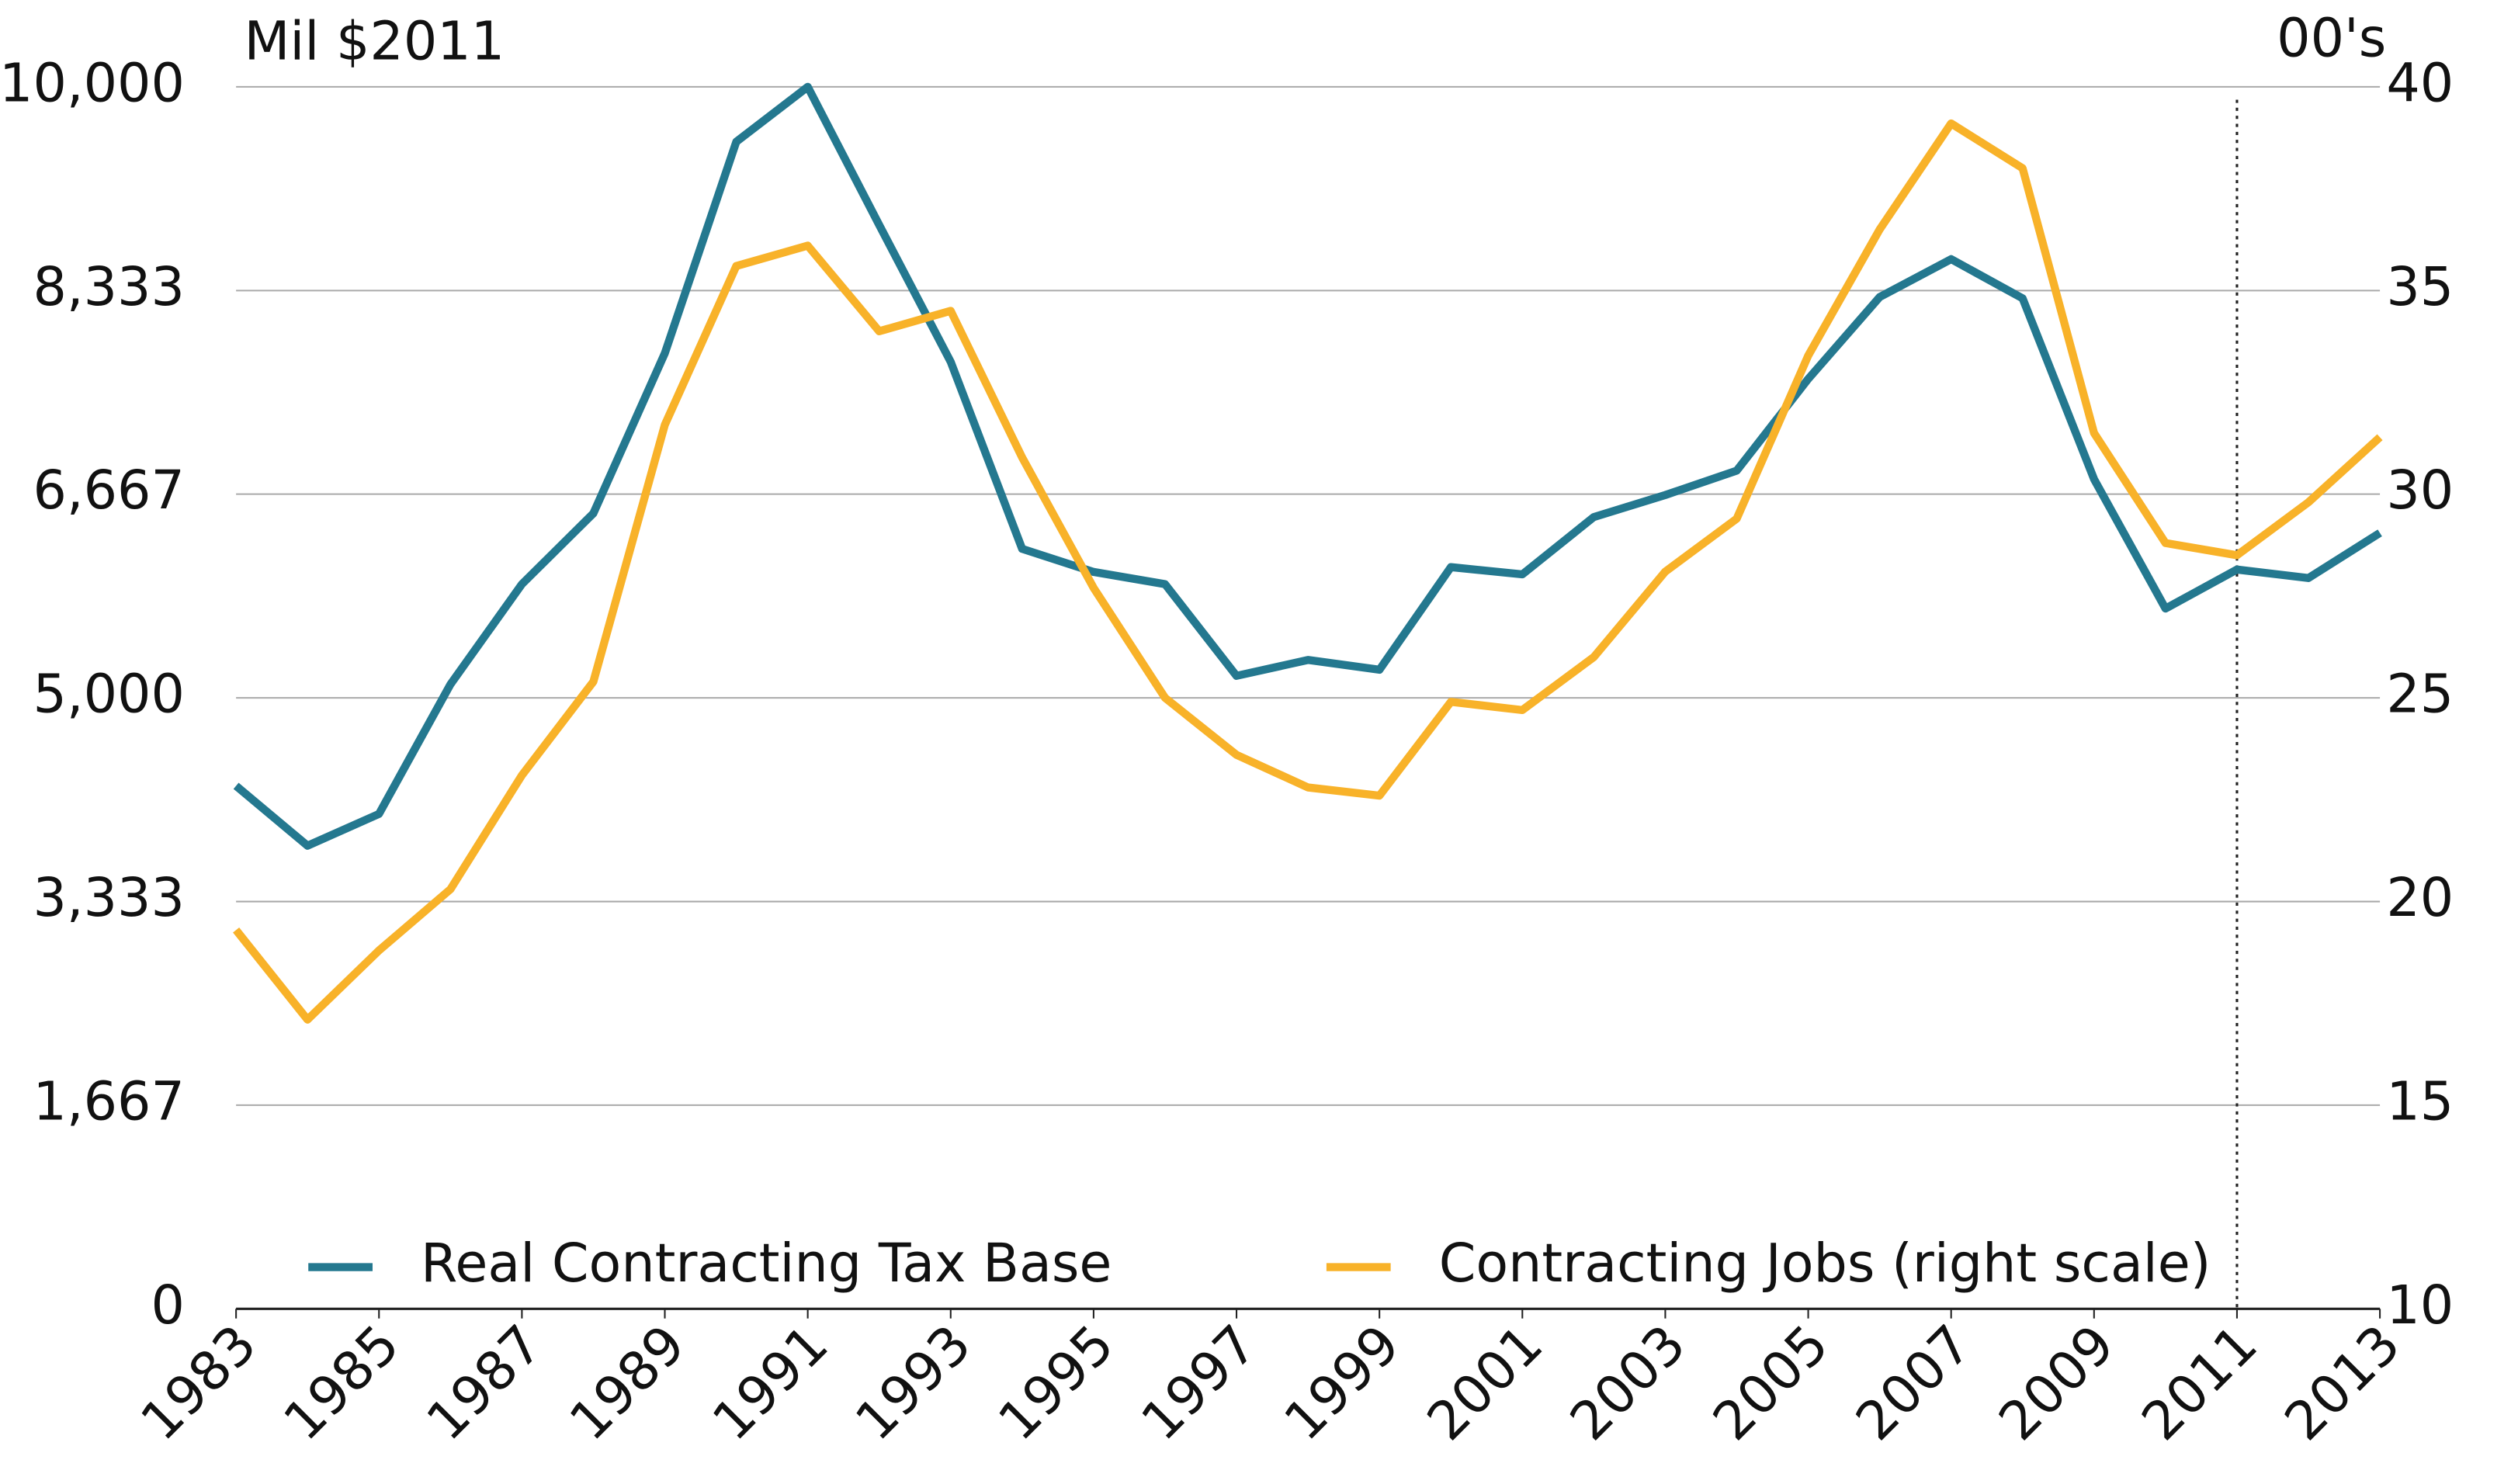 This screenshot has width=2518, height=1484. Describe the element at coordinates (108, 491) in the screenshot. I see `y-tick-label: 6,667` at that location.